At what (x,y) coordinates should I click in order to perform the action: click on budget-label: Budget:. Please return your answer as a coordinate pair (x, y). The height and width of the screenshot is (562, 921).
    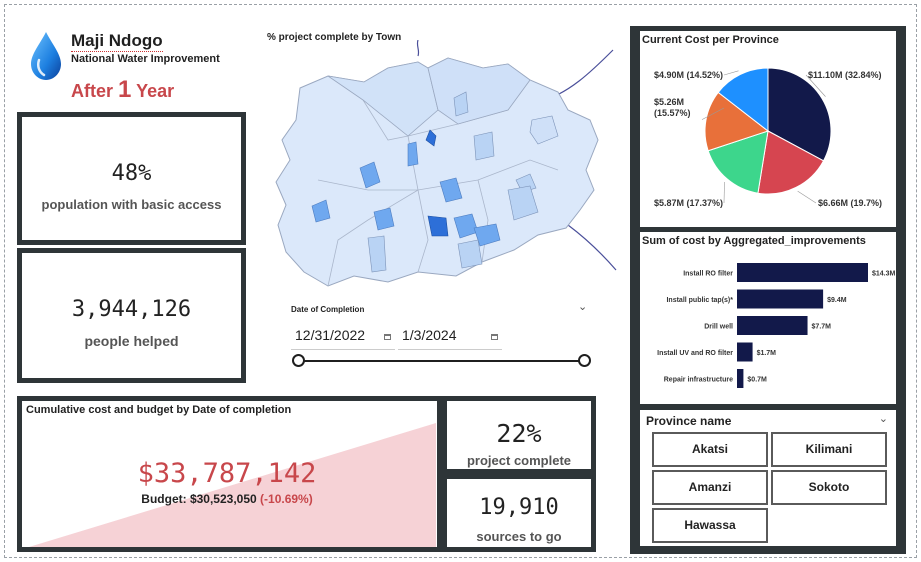
    Looking at the image, I should click on (164, 499).